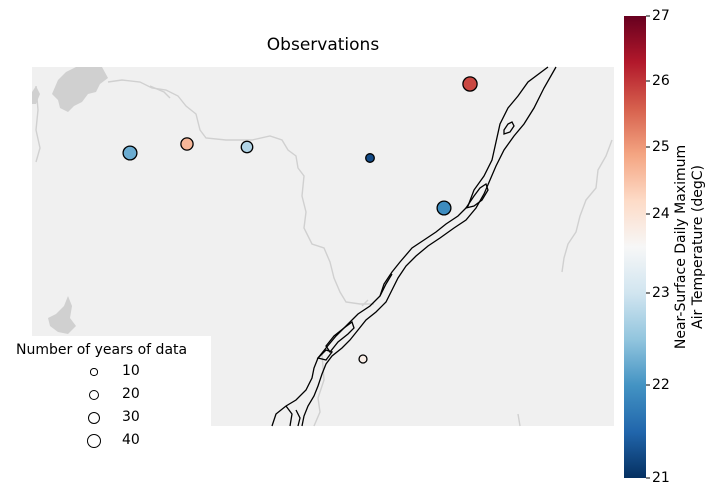  What do you see at coordinates (131, 440) in the screenshot?
I see `legend-label: 40` at bounding box center [131, 440].